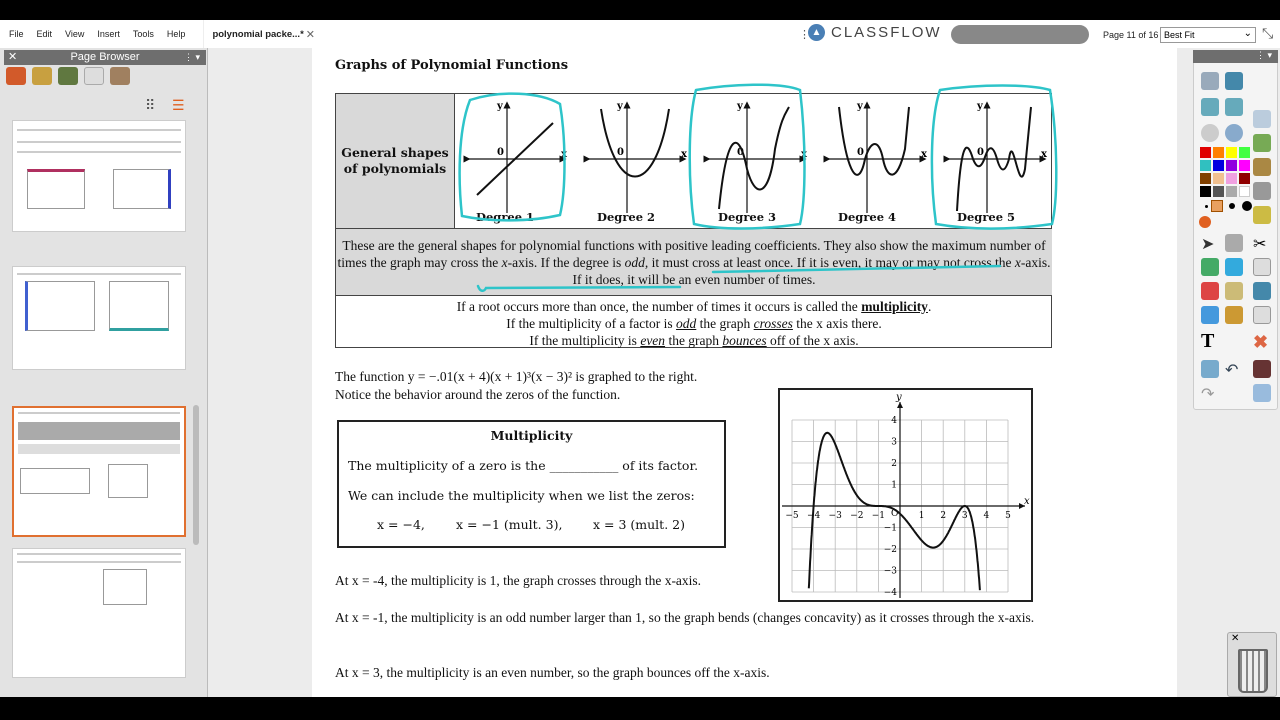 The width and height of the screenshot is (1280, 720). Describe the element at coordinates (1247, 33) in the screenshot. I see `chevron-down-icon: ⌄` at that location.